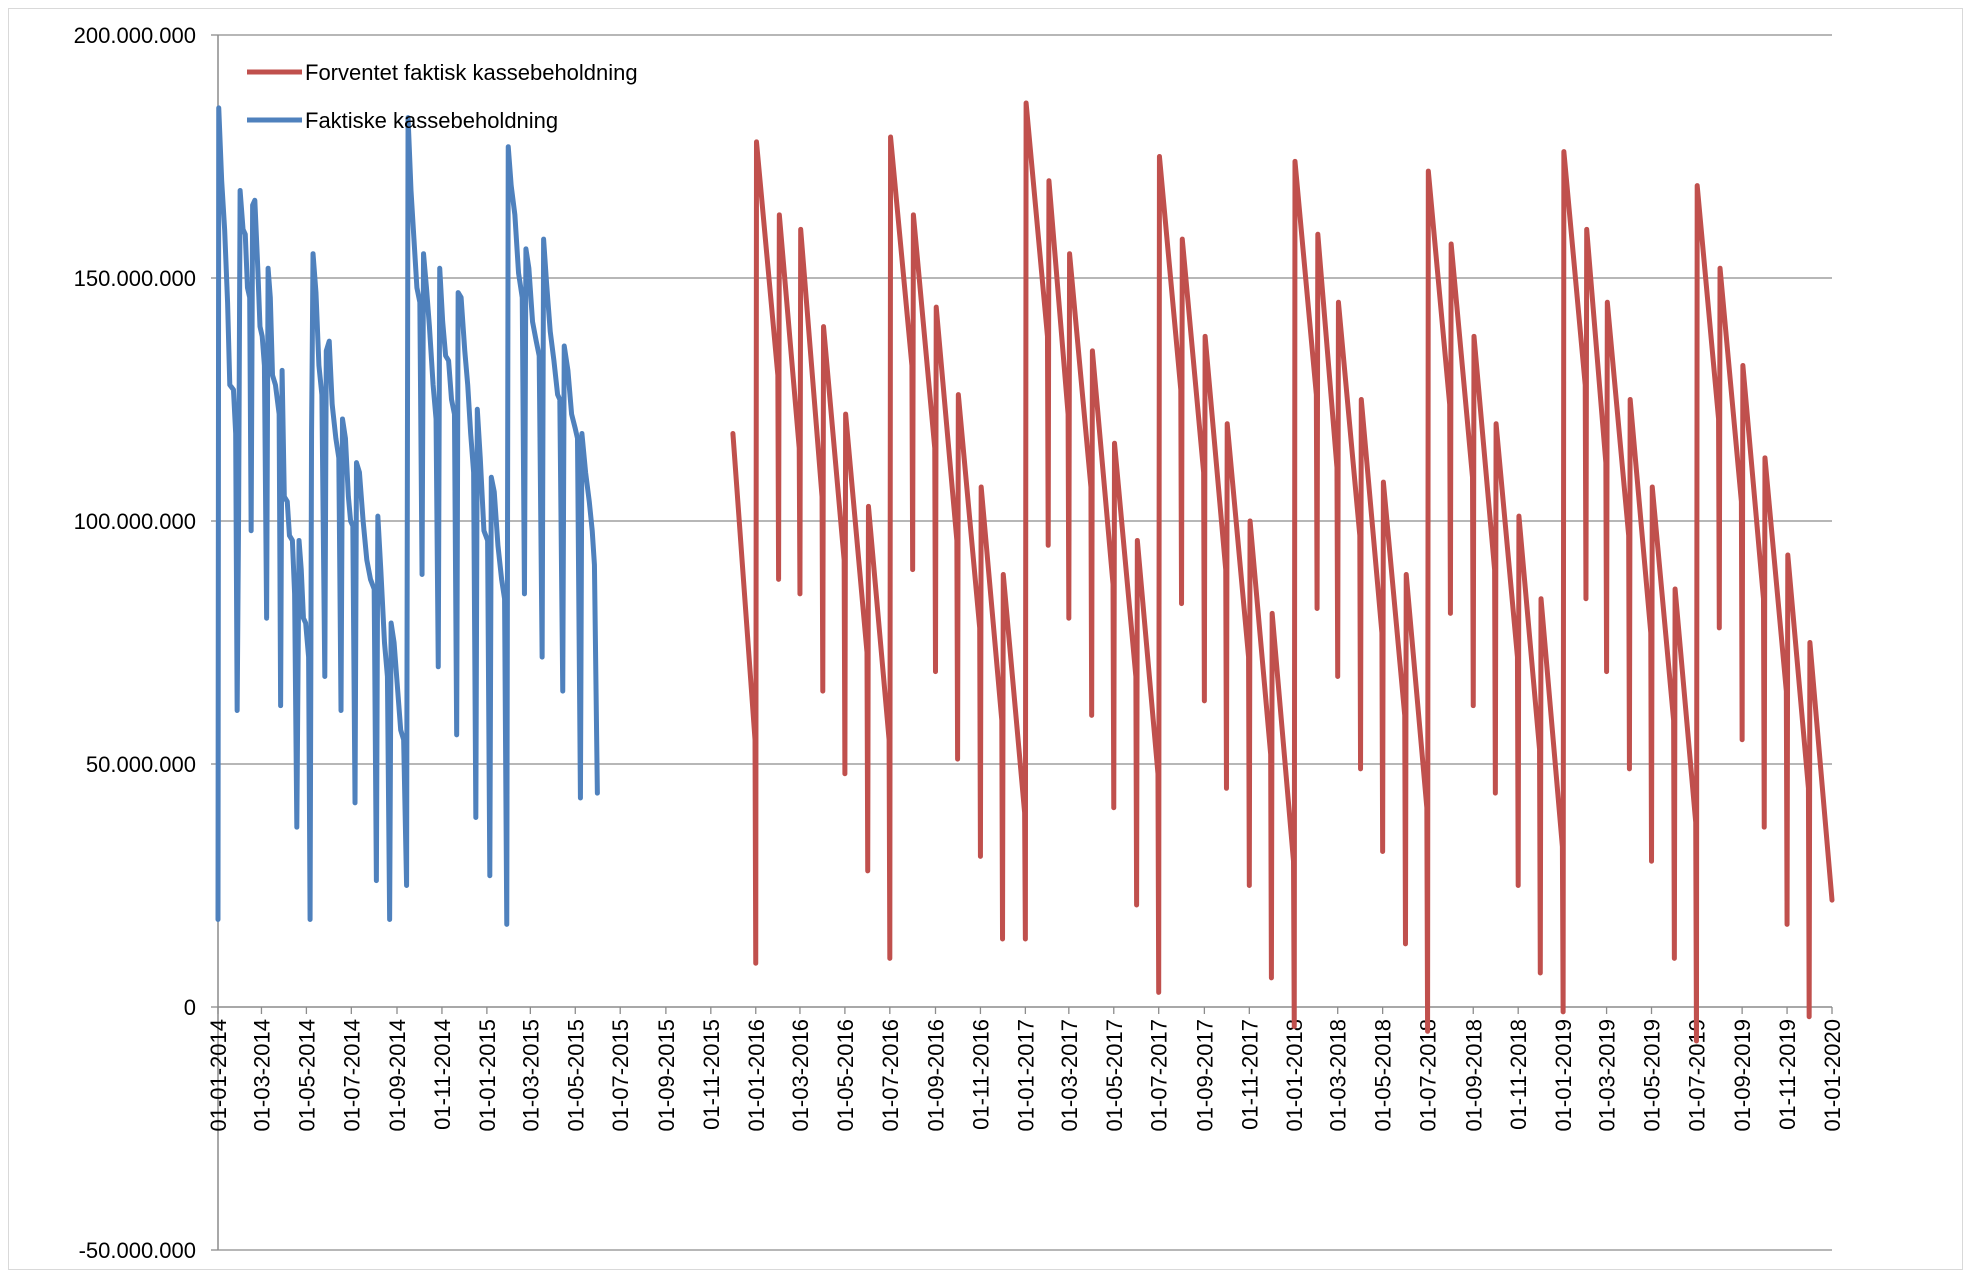 The image size is (1971, 1278). I want to click on y-tick-label: 50.000.000, so click(141, 764).